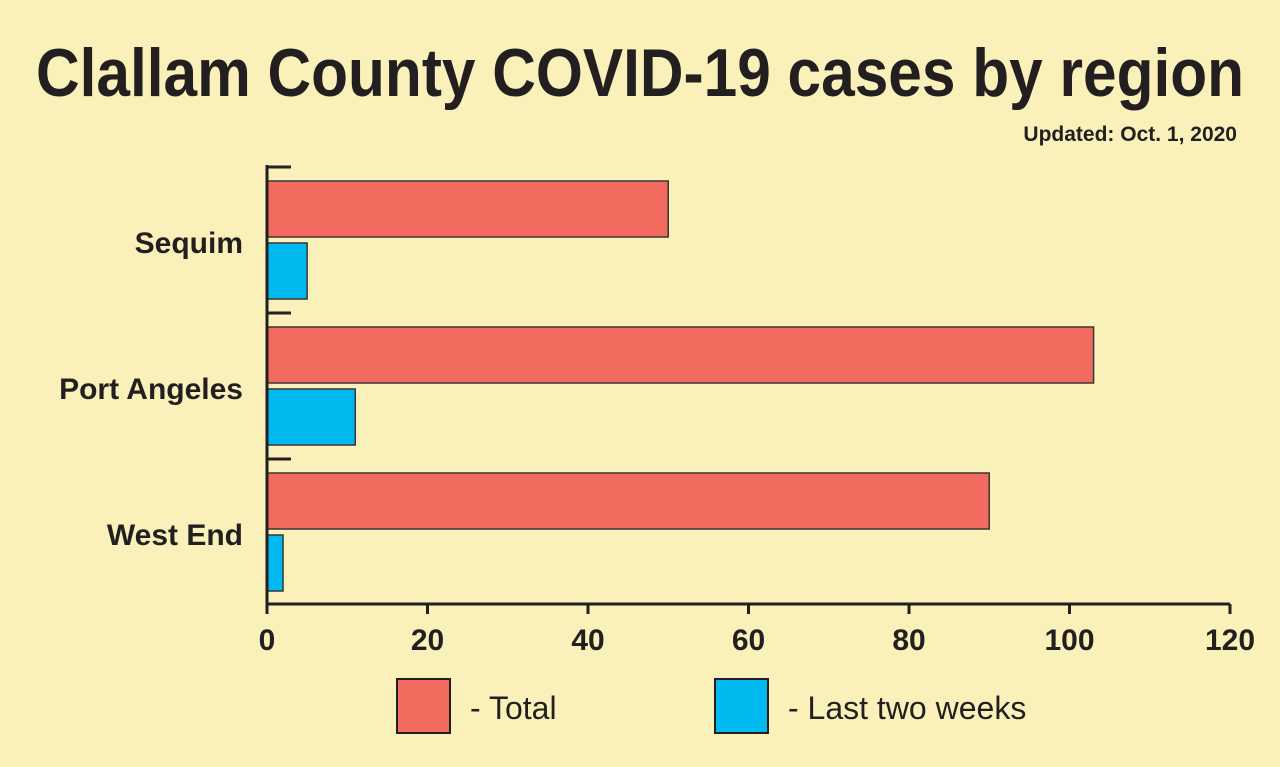 This screenshot has height=767, width=1280. I want to click on x-tick-label: 80, so click(908, 640).